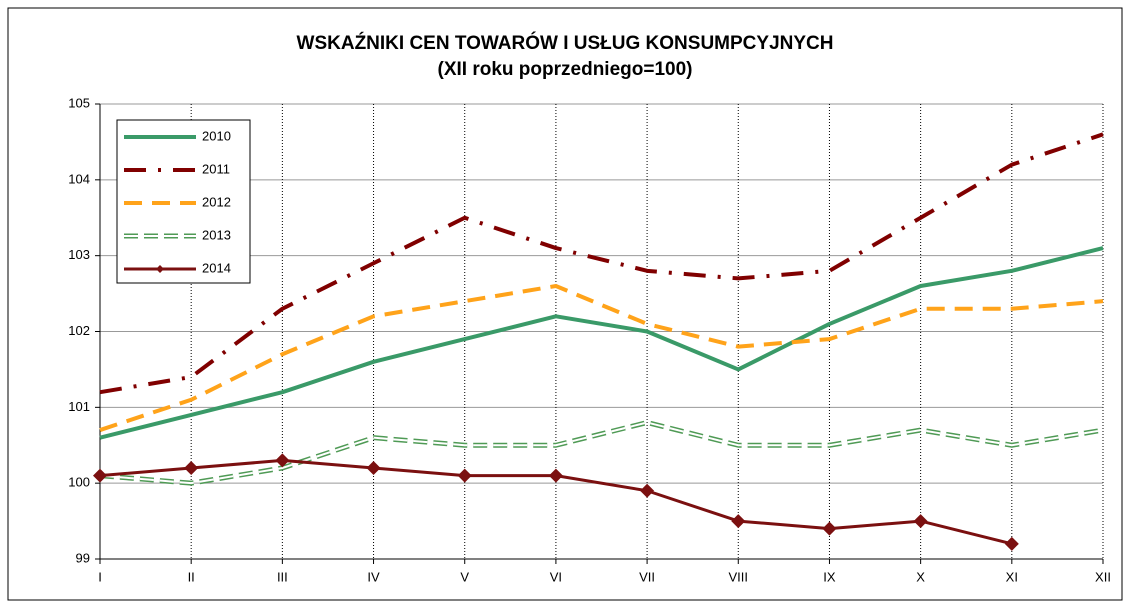 The image size is (1130, 613). What do you see at coordinates (647, 576) in the screenshot?
I see `x-tick-label: VII` at bounding box center [647, 576].